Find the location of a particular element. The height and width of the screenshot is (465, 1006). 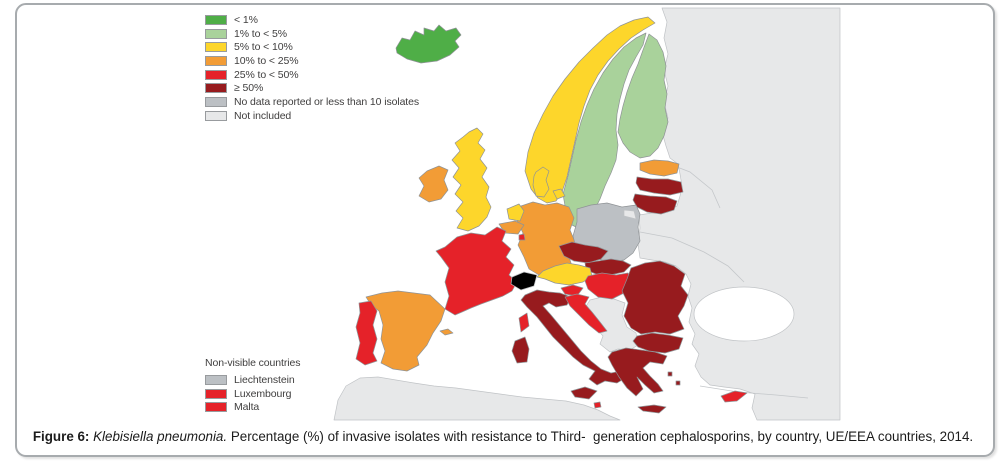

country-latvia is located at coordinates (659, 186).